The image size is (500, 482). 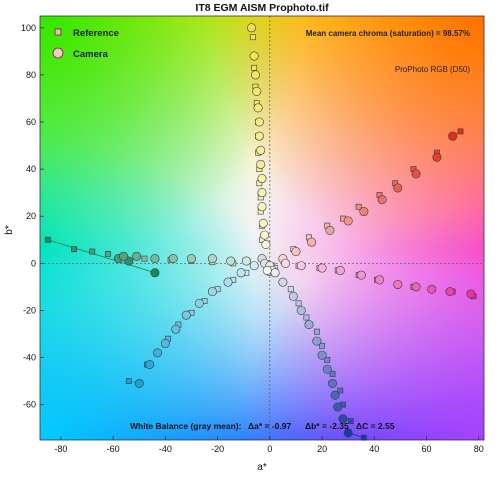 What do you see at coordinates (269, 426) in the screenshot?
I see `wb-delta-a: Δa* = -0.97` at bounding box center [269, 426].